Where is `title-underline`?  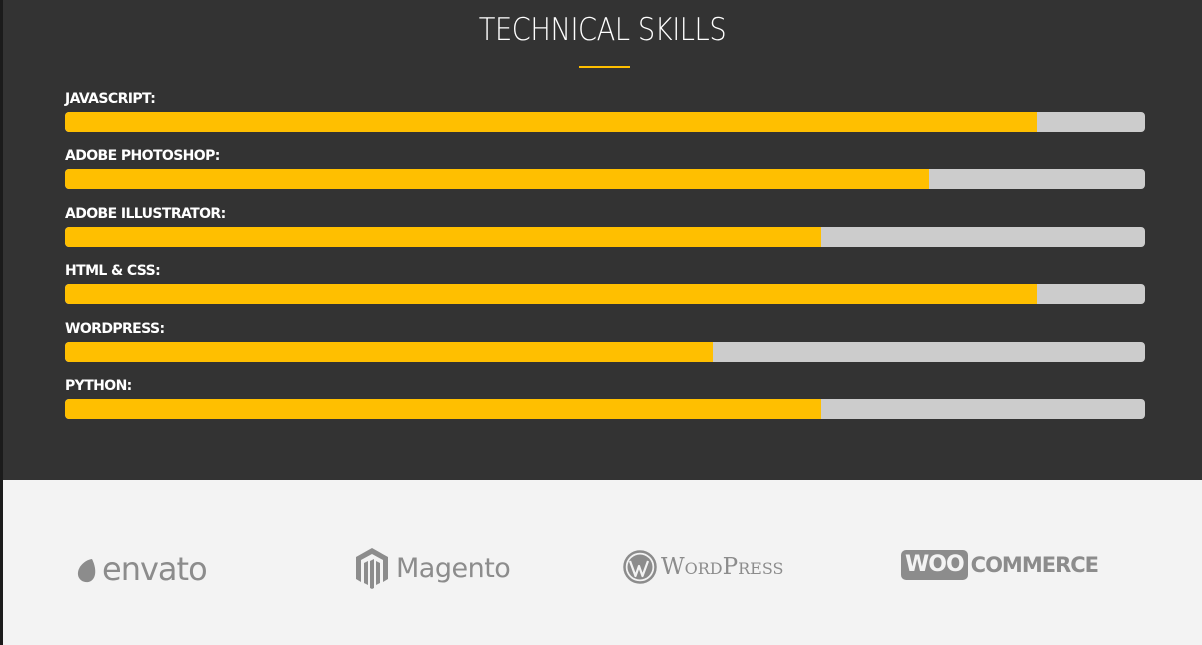
title-underline is located at coordinates (604, 67).